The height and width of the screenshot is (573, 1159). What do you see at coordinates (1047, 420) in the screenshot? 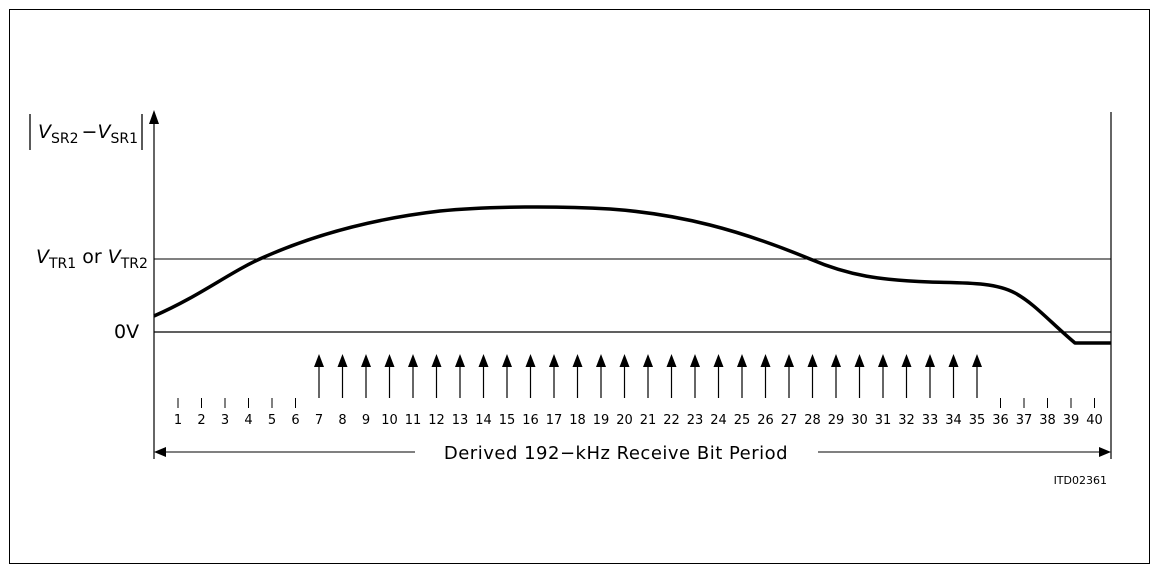
I see `sample-number-38: 38` at bounding box center [1047, 420].